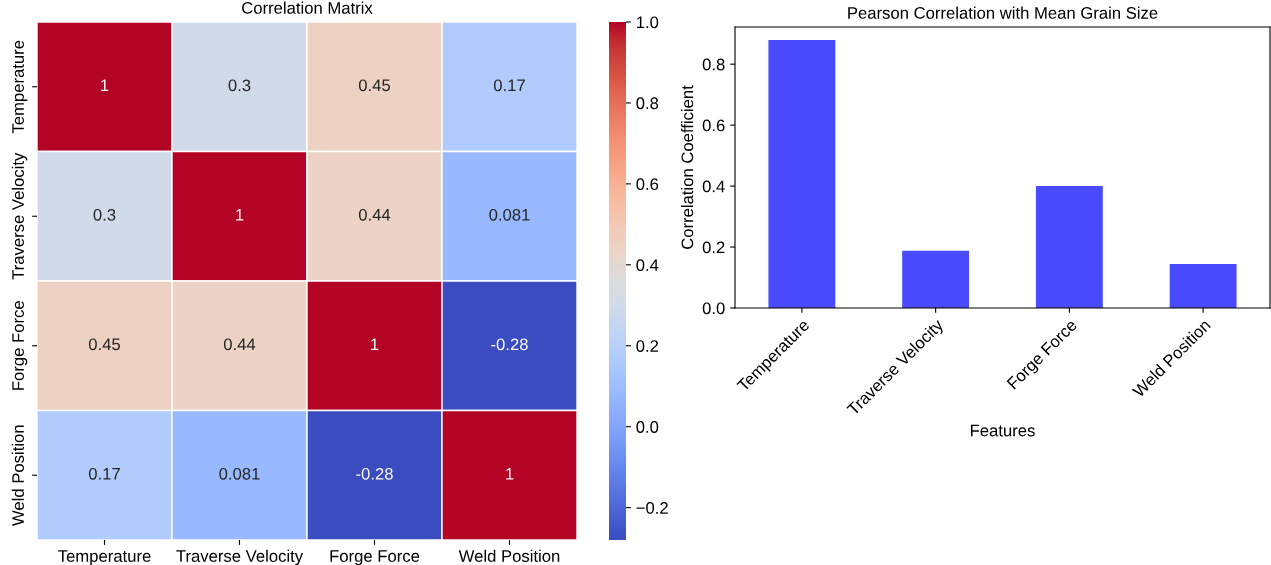 The width and height of the screenshot is (1271, 565). What do you see at coordinates (713, 186) in the screenshot?
I see `y-tick-label: 0.4` at bounding box center [713, 186].